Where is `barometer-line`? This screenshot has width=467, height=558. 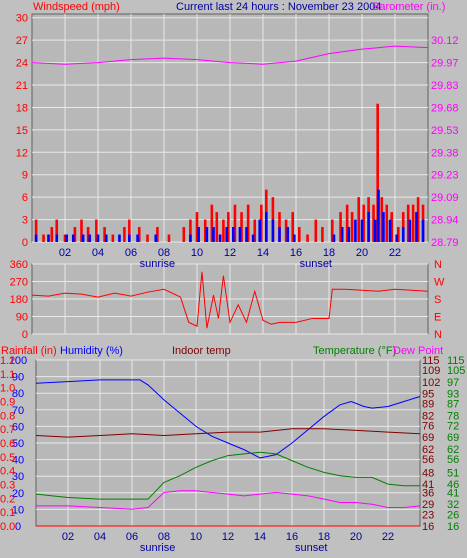 barometer-line is located at coordinates (230, 55).